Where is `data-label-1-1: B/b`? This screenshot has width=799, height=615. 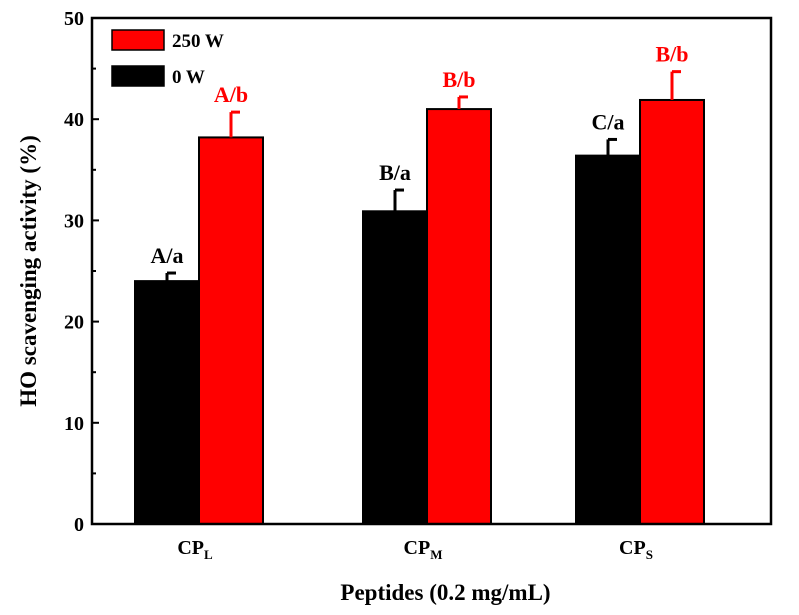
data-label-1-1: B/b is located at coordinates (458, 79).